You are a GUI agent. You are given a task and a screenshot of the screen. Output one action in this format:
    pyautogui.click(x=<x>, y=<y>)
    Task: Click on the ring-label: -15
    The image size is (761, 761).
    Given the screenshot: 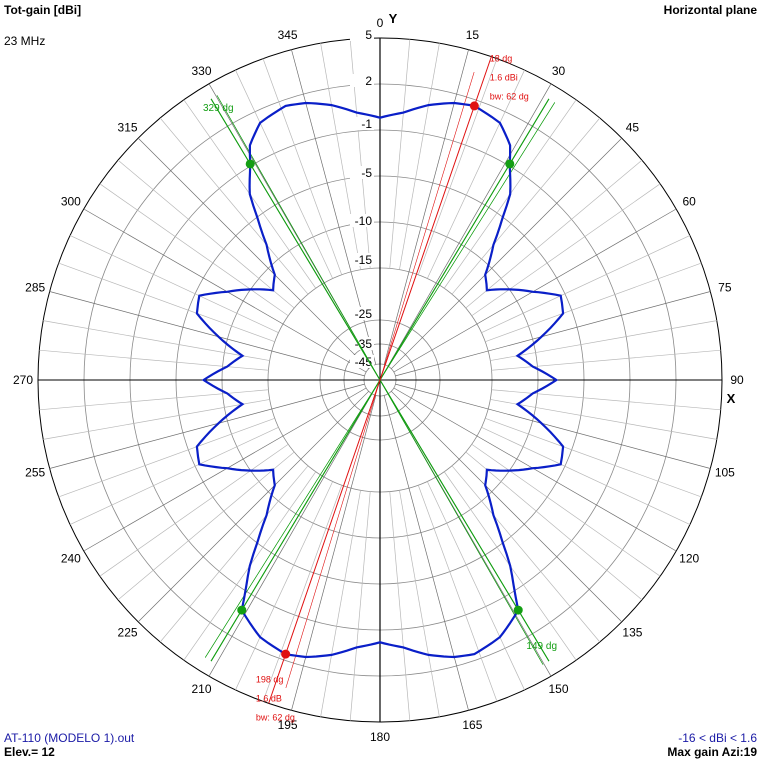 What is the action you would take?
    pyautogui.click(x=364, y=260)
    